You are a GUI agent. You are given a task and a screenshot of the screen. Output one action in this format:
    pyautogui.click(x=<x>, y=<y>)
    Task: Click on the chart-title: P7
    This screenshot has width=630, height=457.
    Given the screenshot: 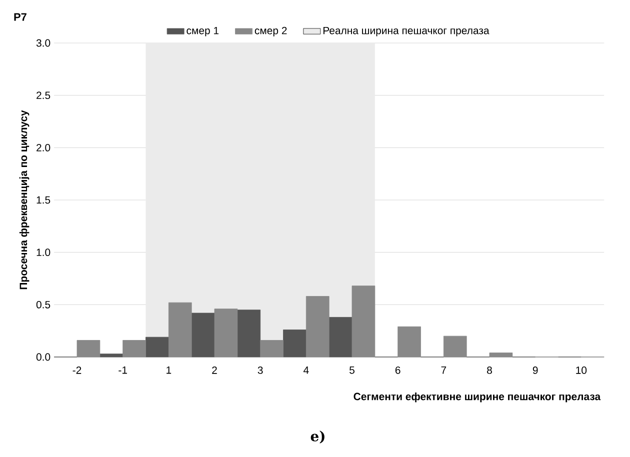 What is the action you would take?
    pyautogui.click(x=20, y=17)
    